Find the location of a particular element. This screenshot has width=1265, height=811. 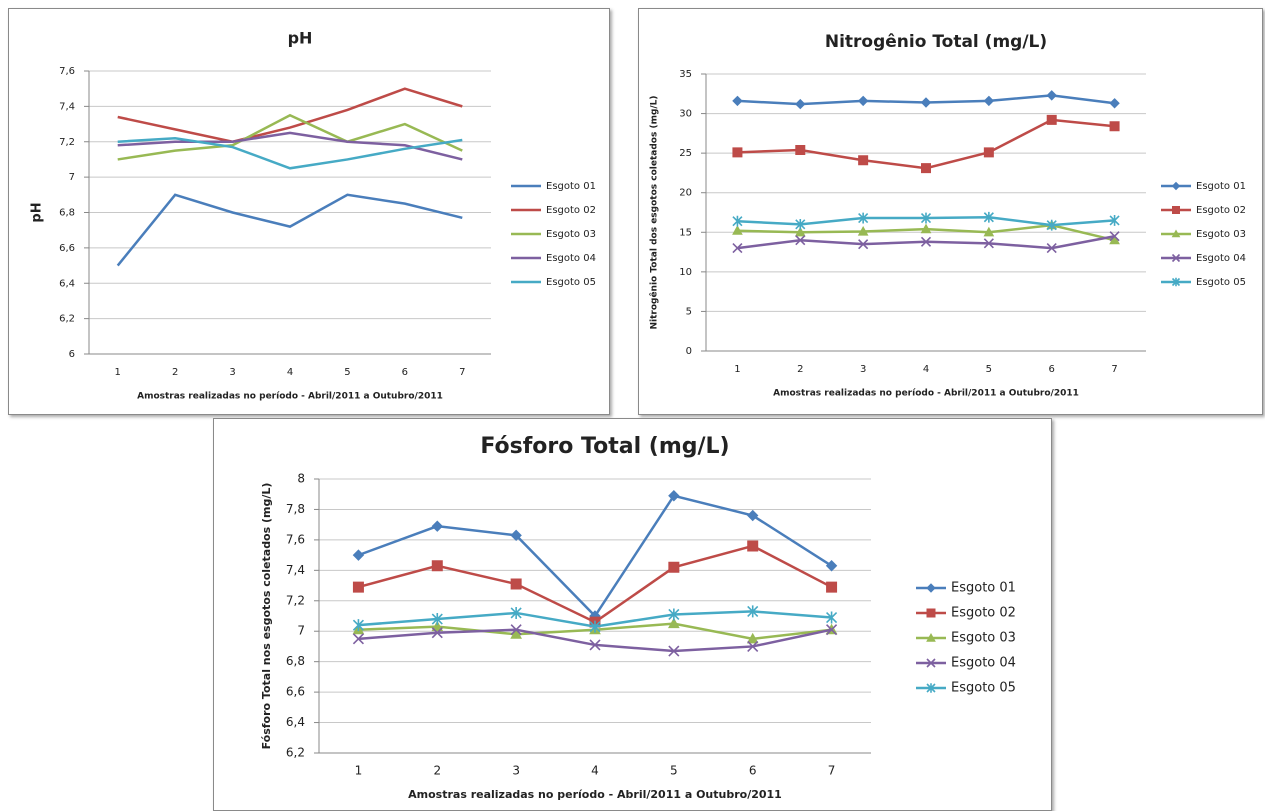

y-tick-label: 20 is located at coordinates (685, 193).